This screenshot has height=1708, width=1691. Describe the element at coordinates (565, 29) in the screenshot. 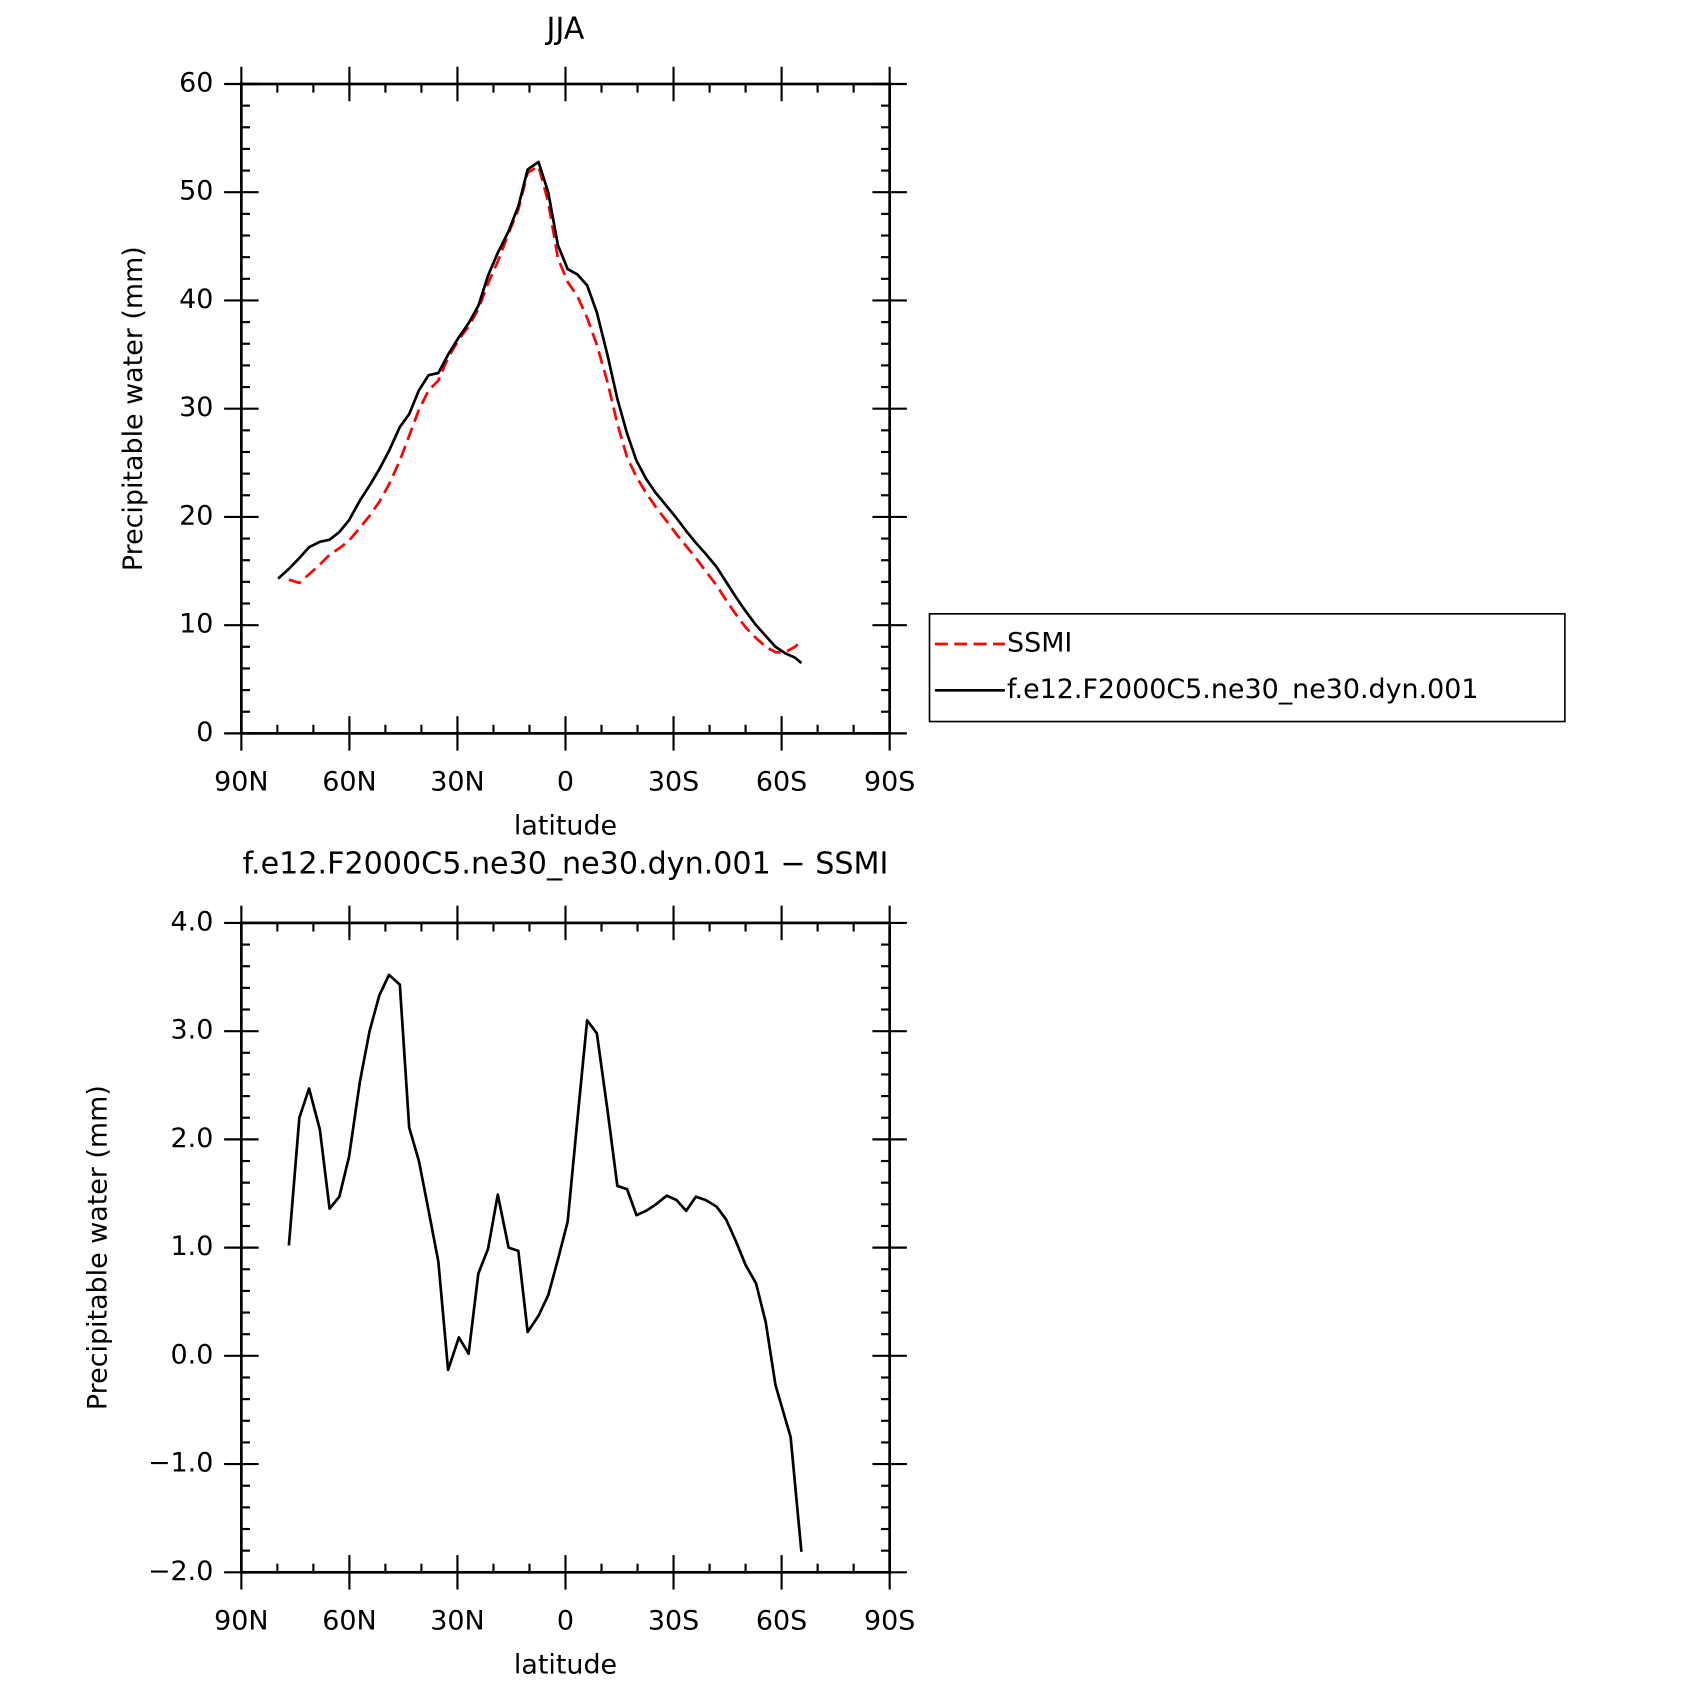

I see `chart-title: JJA` at that location.